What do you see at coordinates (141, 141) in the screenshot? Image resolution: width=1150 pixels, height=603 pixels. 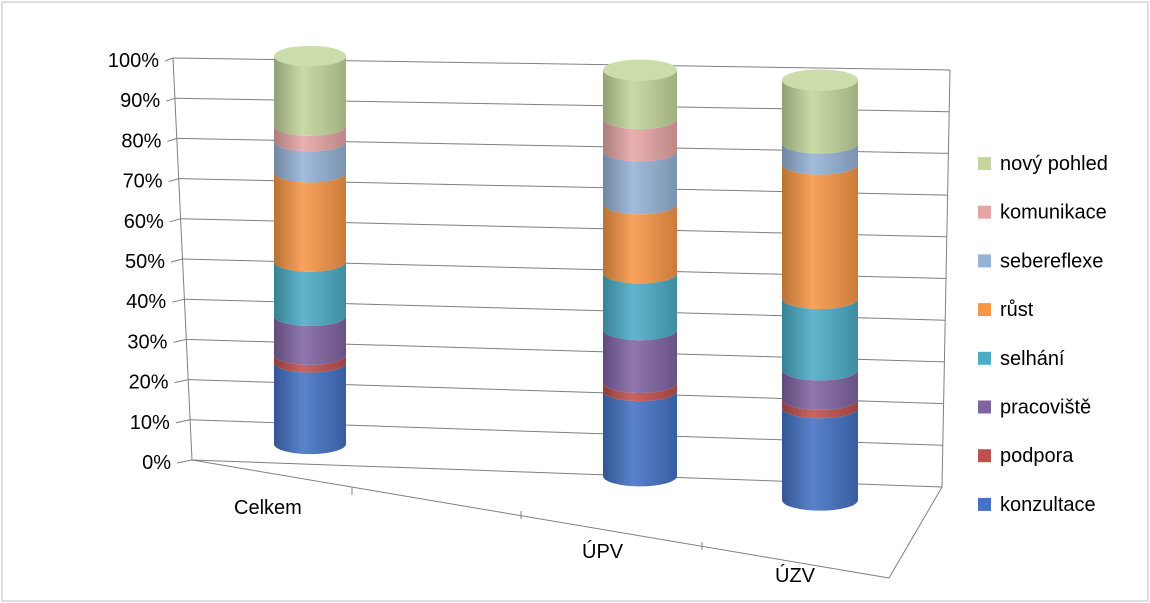 I see `y-tick-label: 80%` at bounding box center [141, 141].